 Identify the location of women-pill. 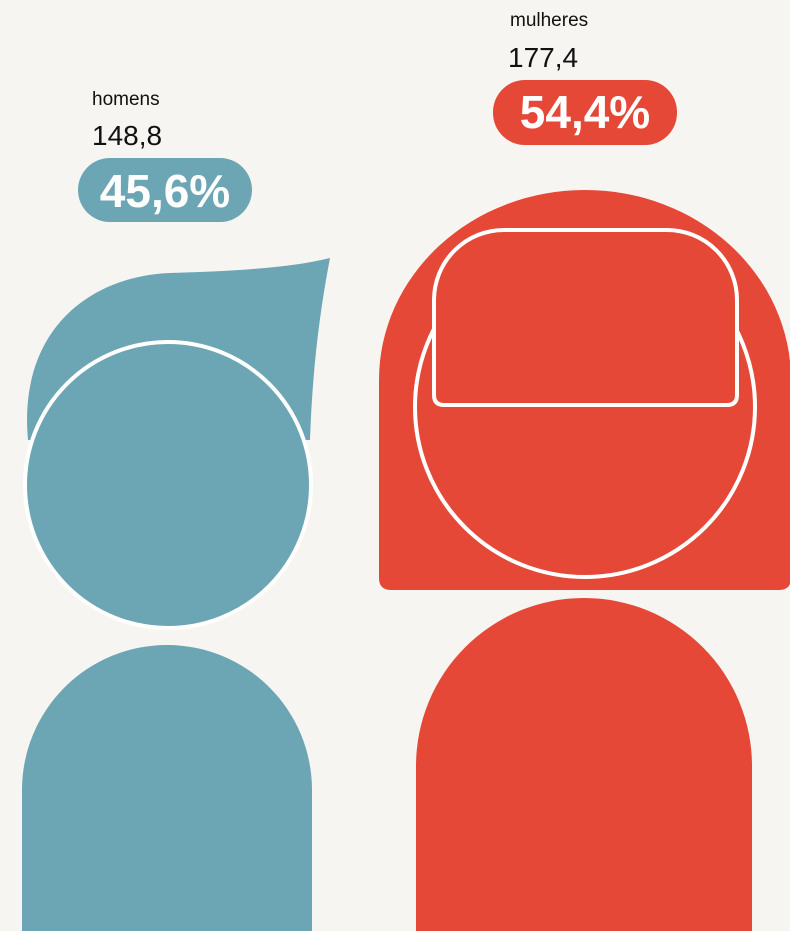
(585, 112).